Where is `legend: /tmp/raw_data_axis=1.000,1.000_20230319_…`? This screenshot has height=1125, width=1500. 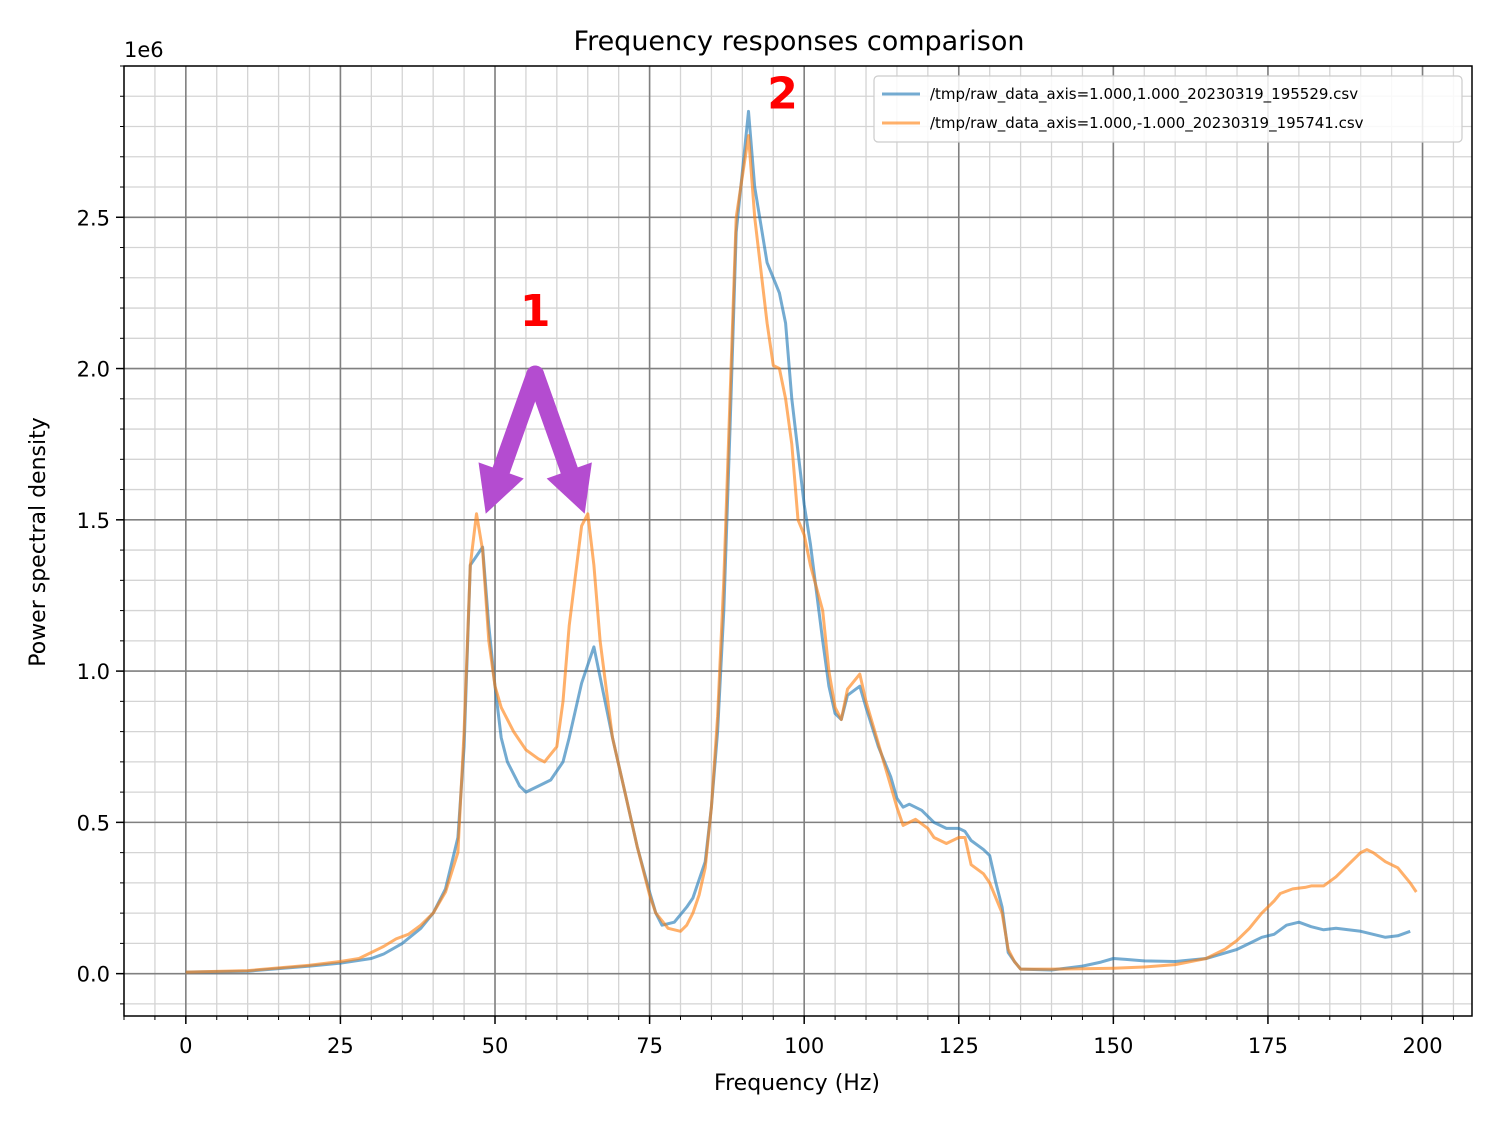
legend: /tmp/raw_data_axis=1.000,1.000_20230319_… is located at coordinates (1168, 109).